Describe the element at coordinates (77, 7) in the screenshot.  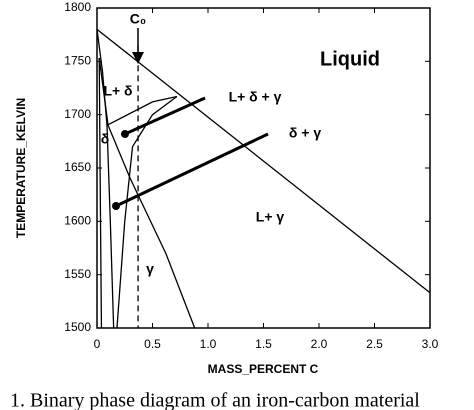
I see `y-tick-label: 1800` at that location.